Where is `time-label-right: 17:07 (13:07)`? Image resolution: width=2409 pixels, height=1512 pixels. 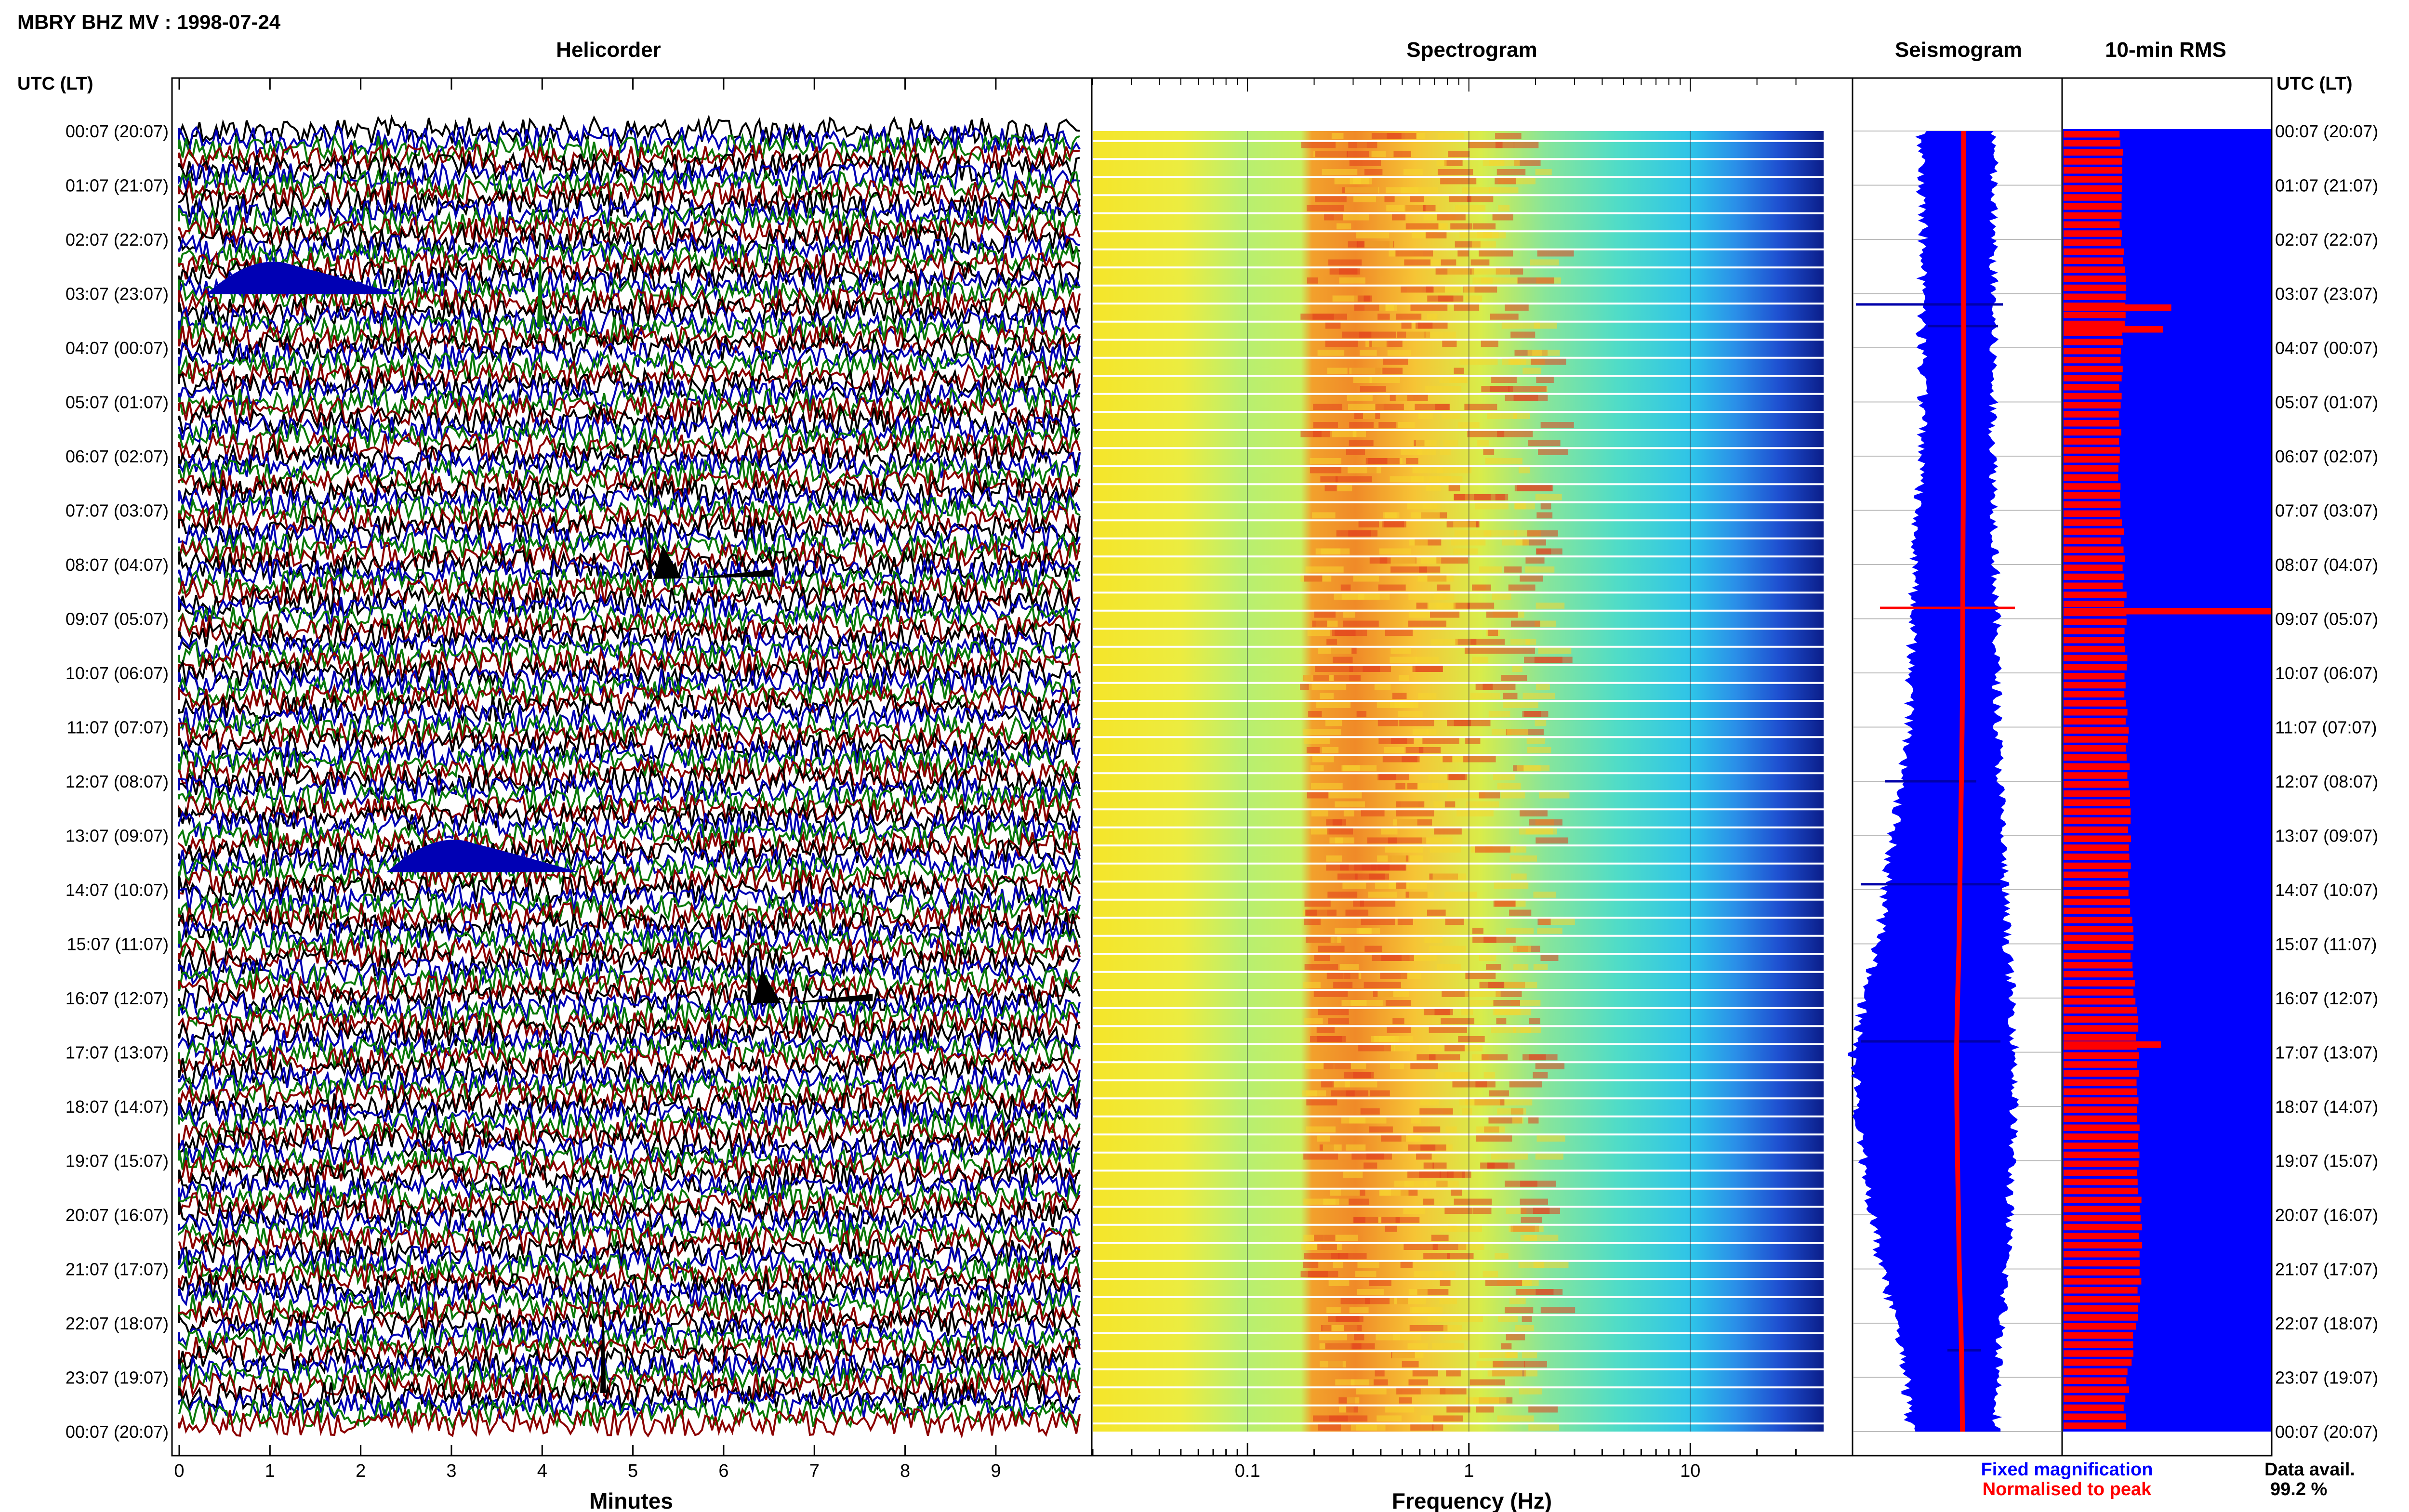 time-label-right: 17:07 (13:07) is located at coordinates (2326, 1053).